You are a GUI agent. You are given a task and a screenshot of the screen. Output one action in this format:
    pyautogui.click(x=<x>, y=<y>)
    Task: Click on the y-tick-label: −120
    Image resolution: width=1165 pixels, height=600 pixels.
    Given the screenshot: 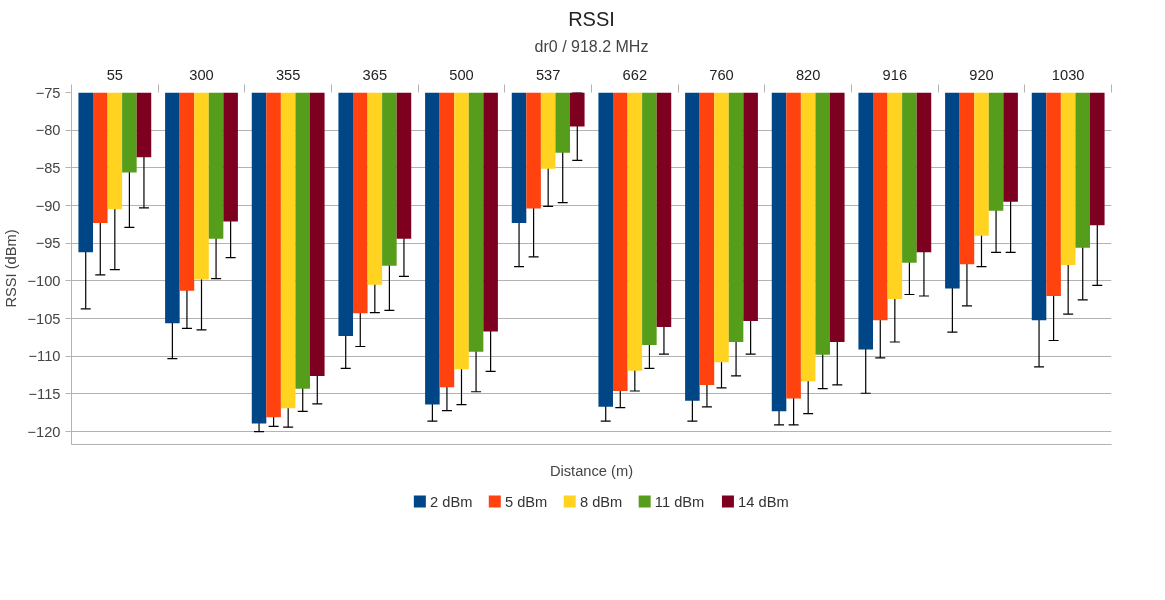 What is the action you would take?
    pyautogui.click(x=44, y=431)
    